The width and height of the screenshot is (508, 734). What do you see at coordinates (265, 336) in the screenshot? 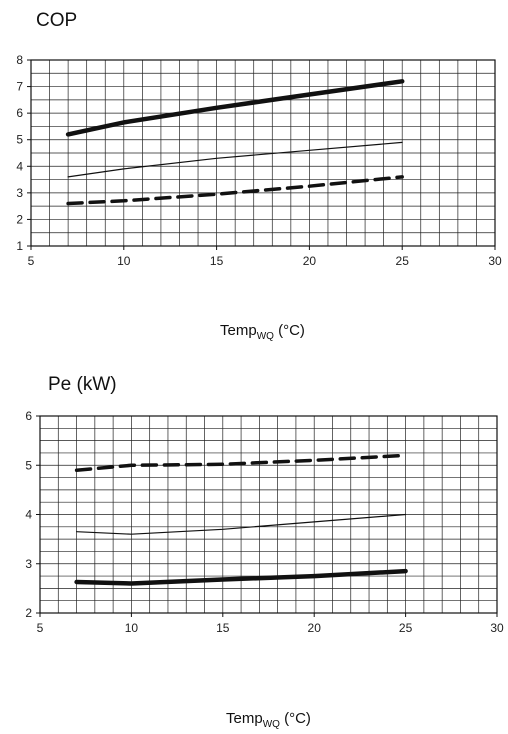
I see `cop-x-label-sub: WQ` at bounding box center [265, 336].